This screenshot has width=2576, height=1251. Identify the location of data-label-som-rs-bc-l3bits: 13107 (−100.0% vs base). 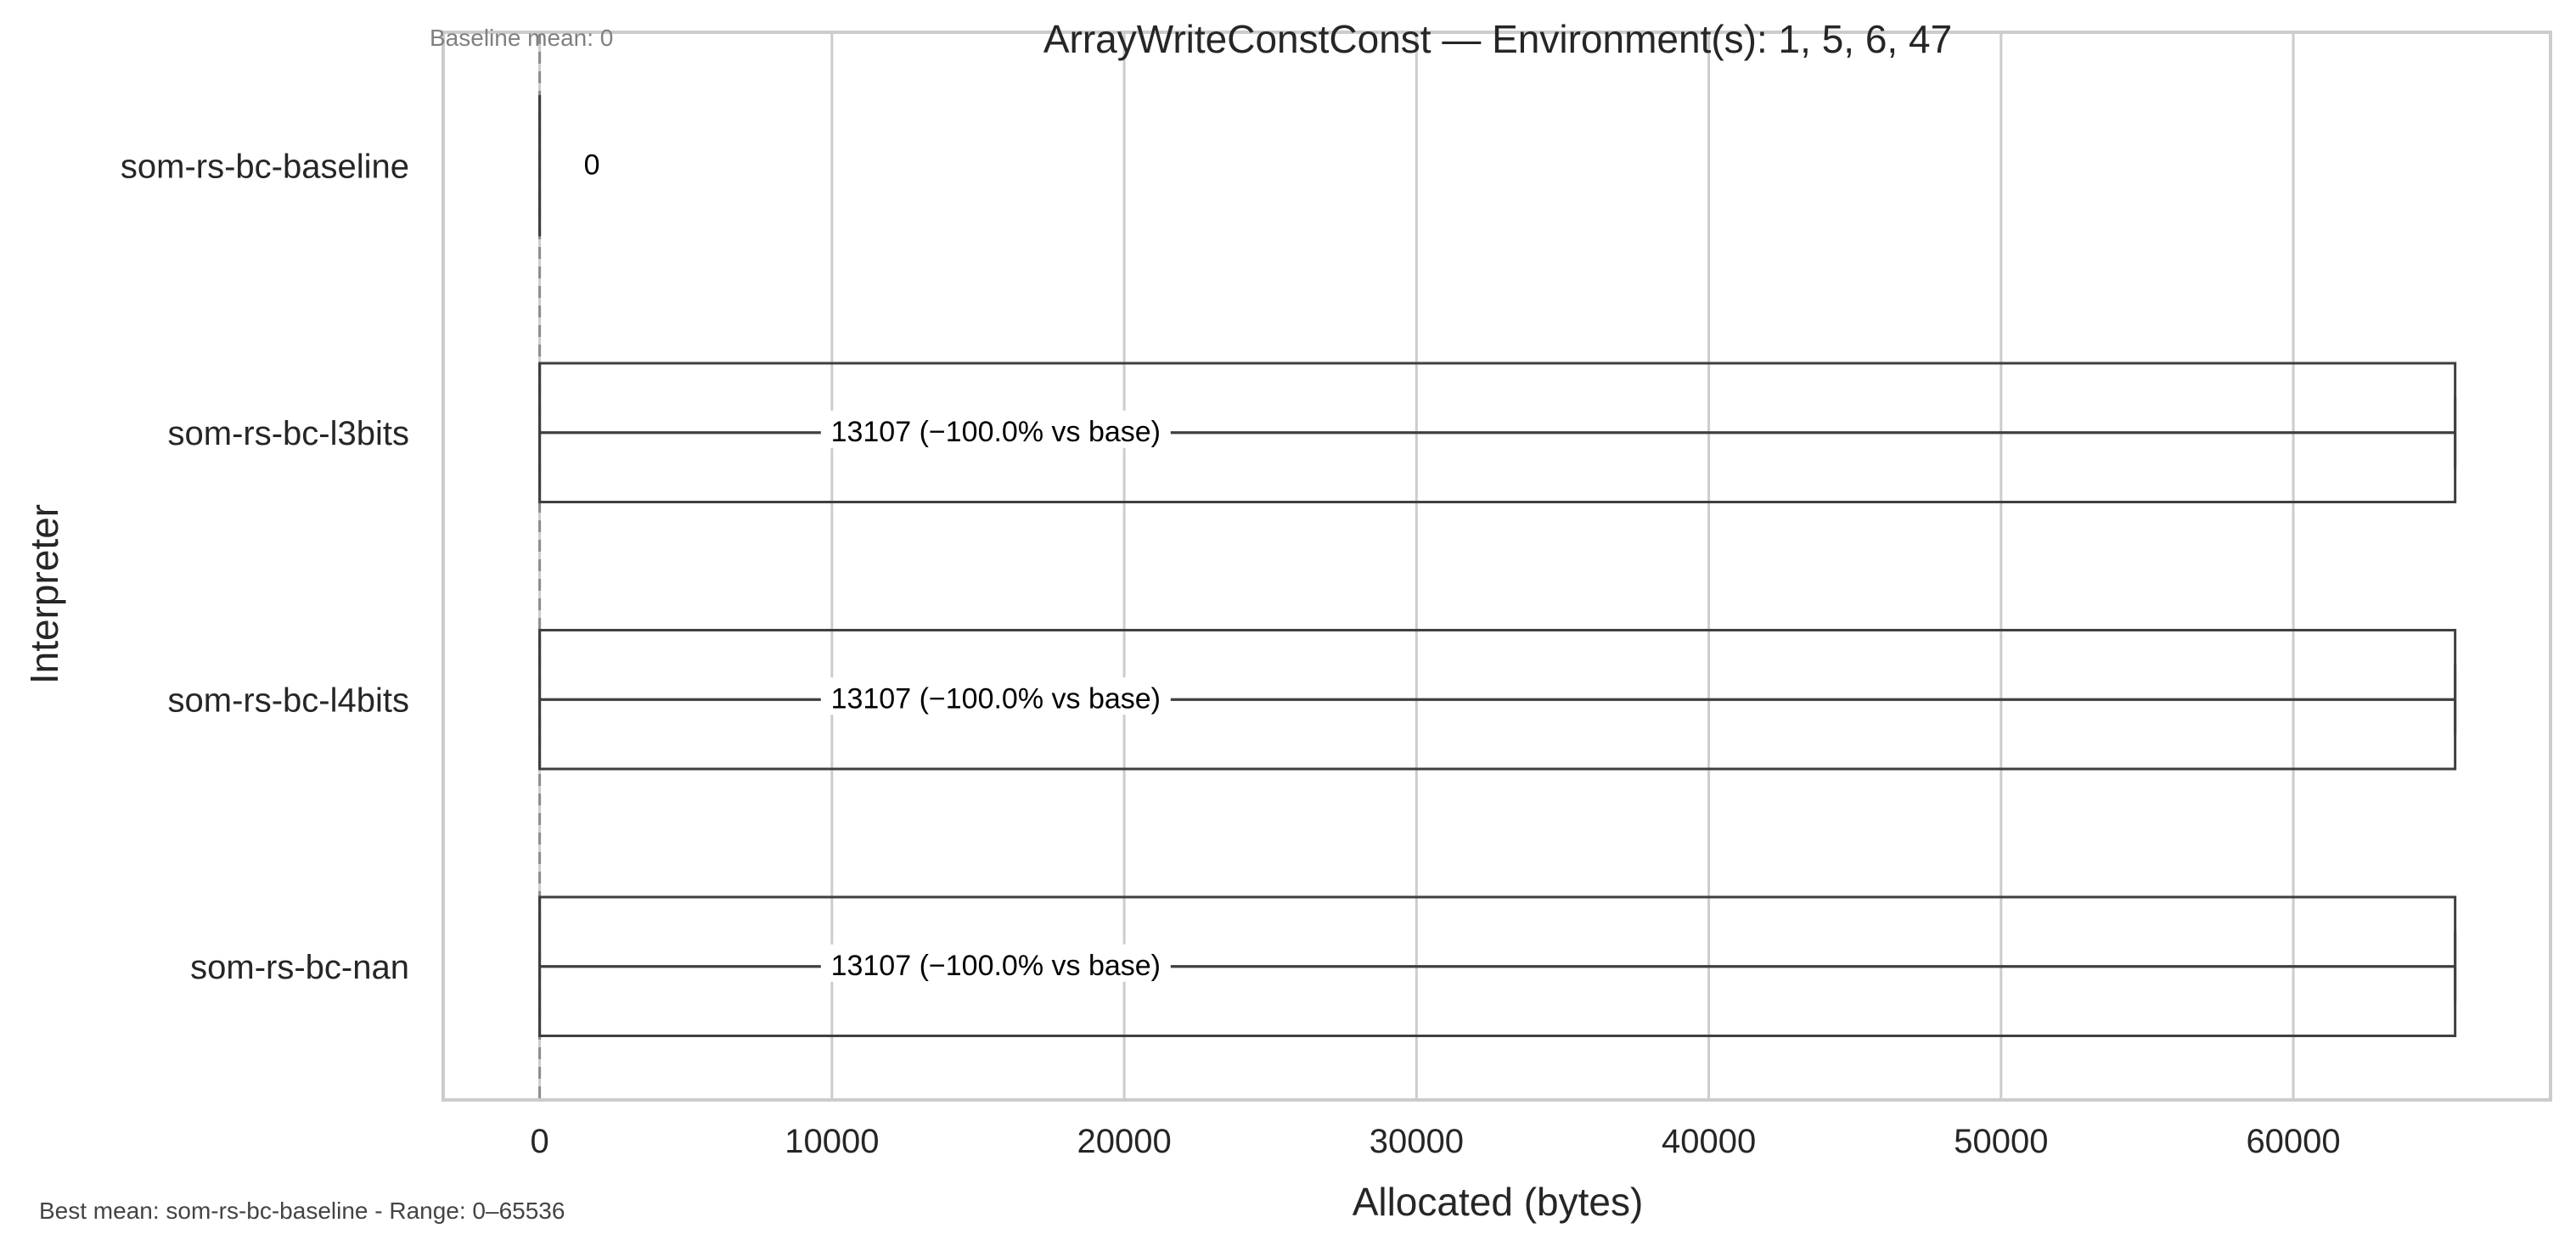
(996, 432).